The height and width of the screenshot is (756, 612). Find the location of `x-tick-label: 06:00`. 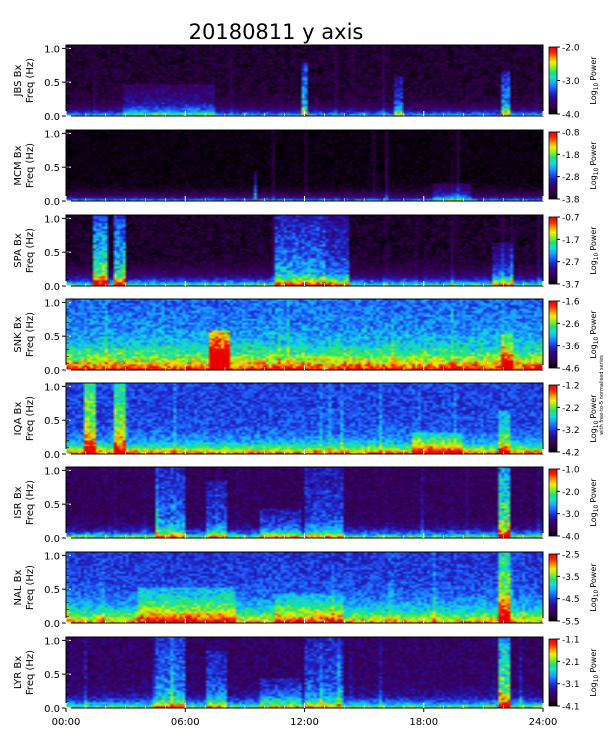

x-tick-label: 06:00 is located at coordinates (185, 722).